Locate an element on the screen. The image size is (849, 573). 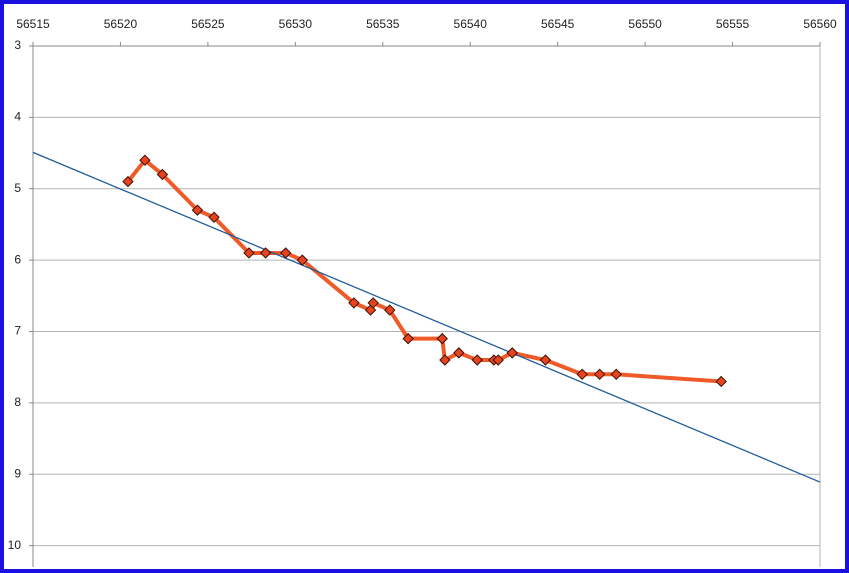
y-tick-label: 10 is located at coordinates (15, 545).